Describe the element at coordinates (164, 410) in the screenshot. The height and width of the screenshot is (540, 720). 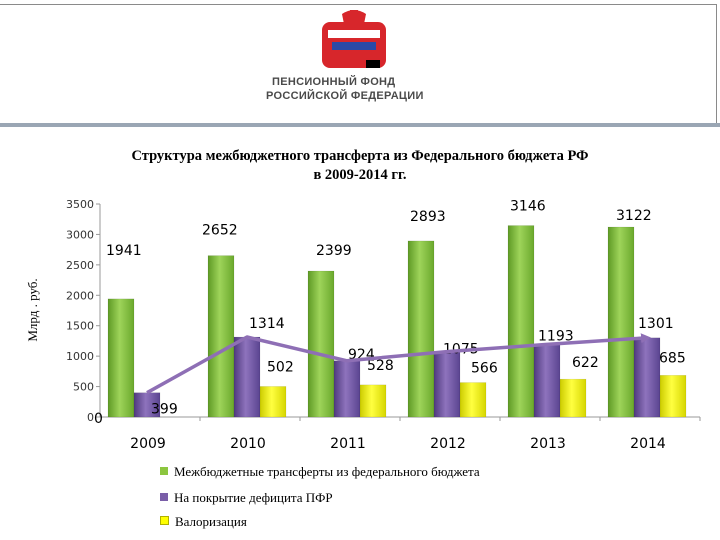
I see `data-label: 399` at that location.